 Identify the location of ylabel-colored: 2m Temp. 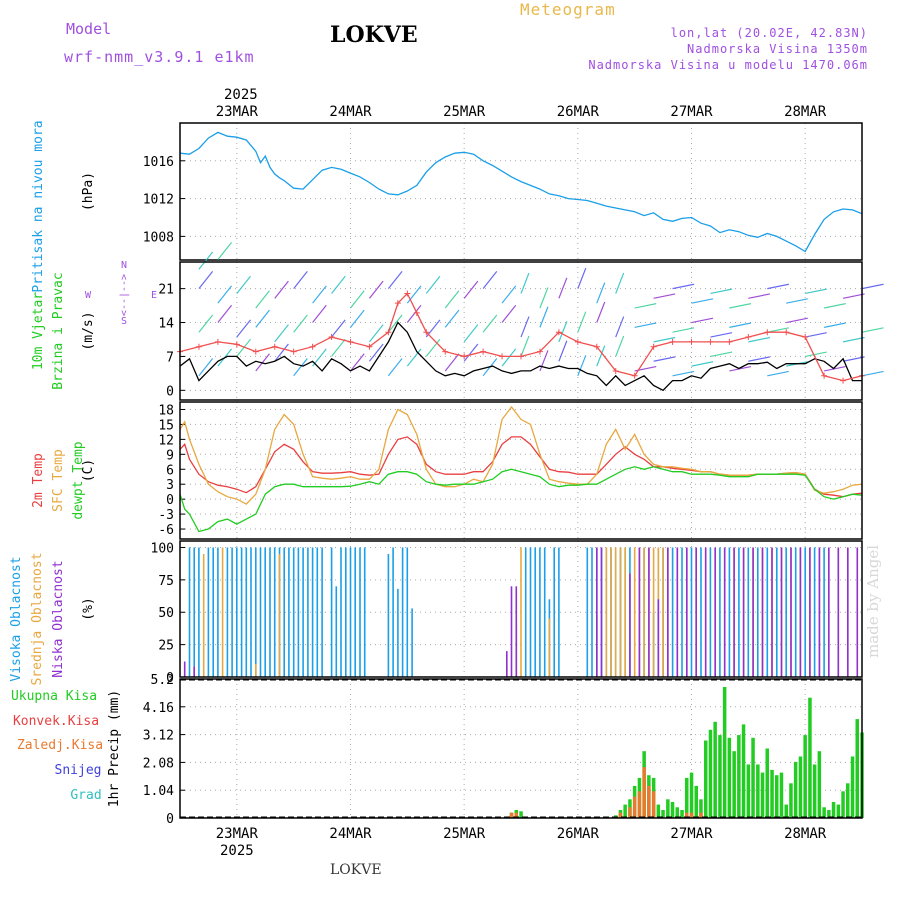
(38, 480).